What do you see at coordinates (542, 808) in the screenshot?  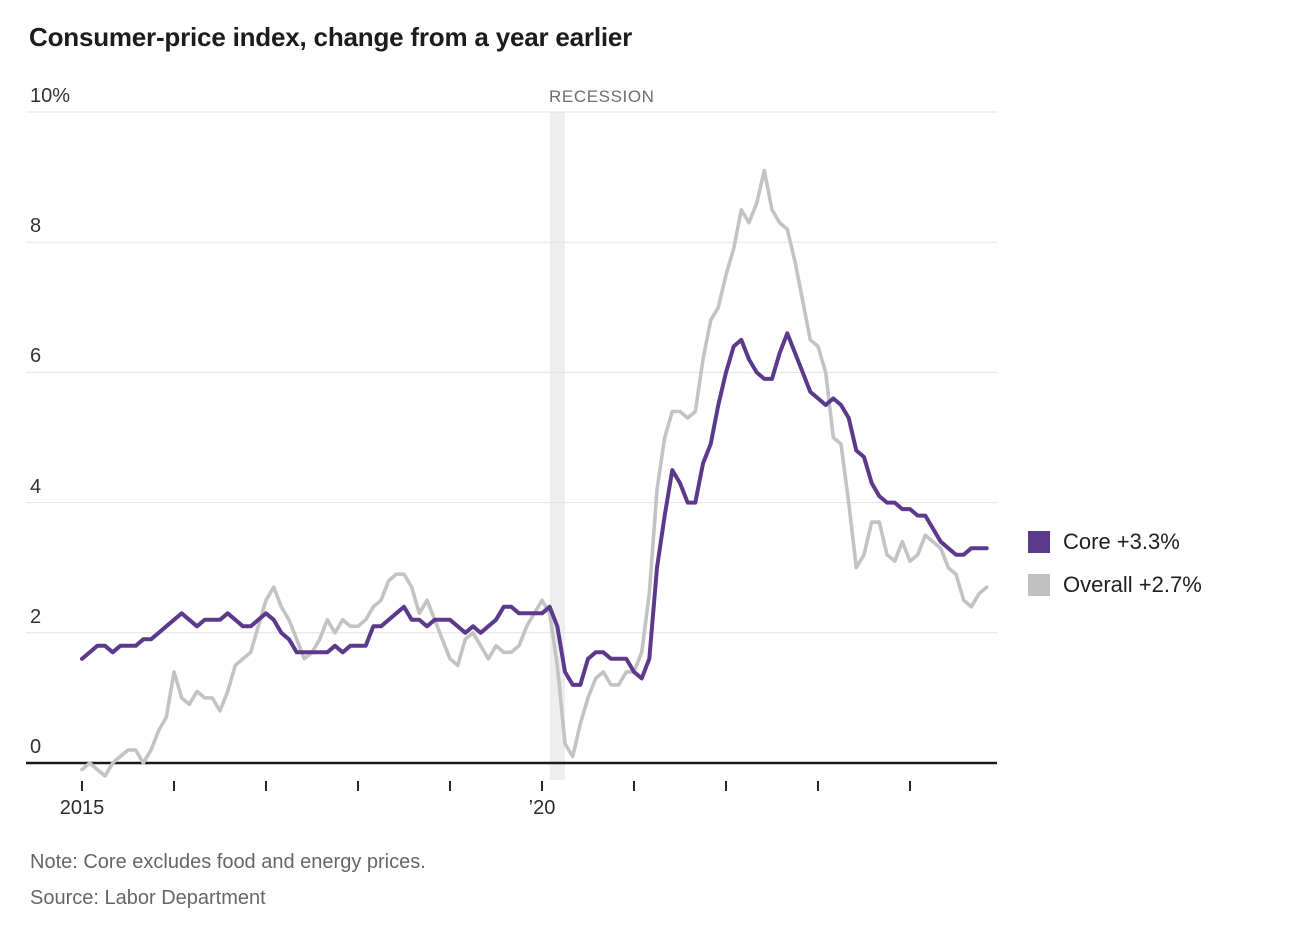 I see `x-axis-label-2020: ’20` at bounding box center [542, 808].